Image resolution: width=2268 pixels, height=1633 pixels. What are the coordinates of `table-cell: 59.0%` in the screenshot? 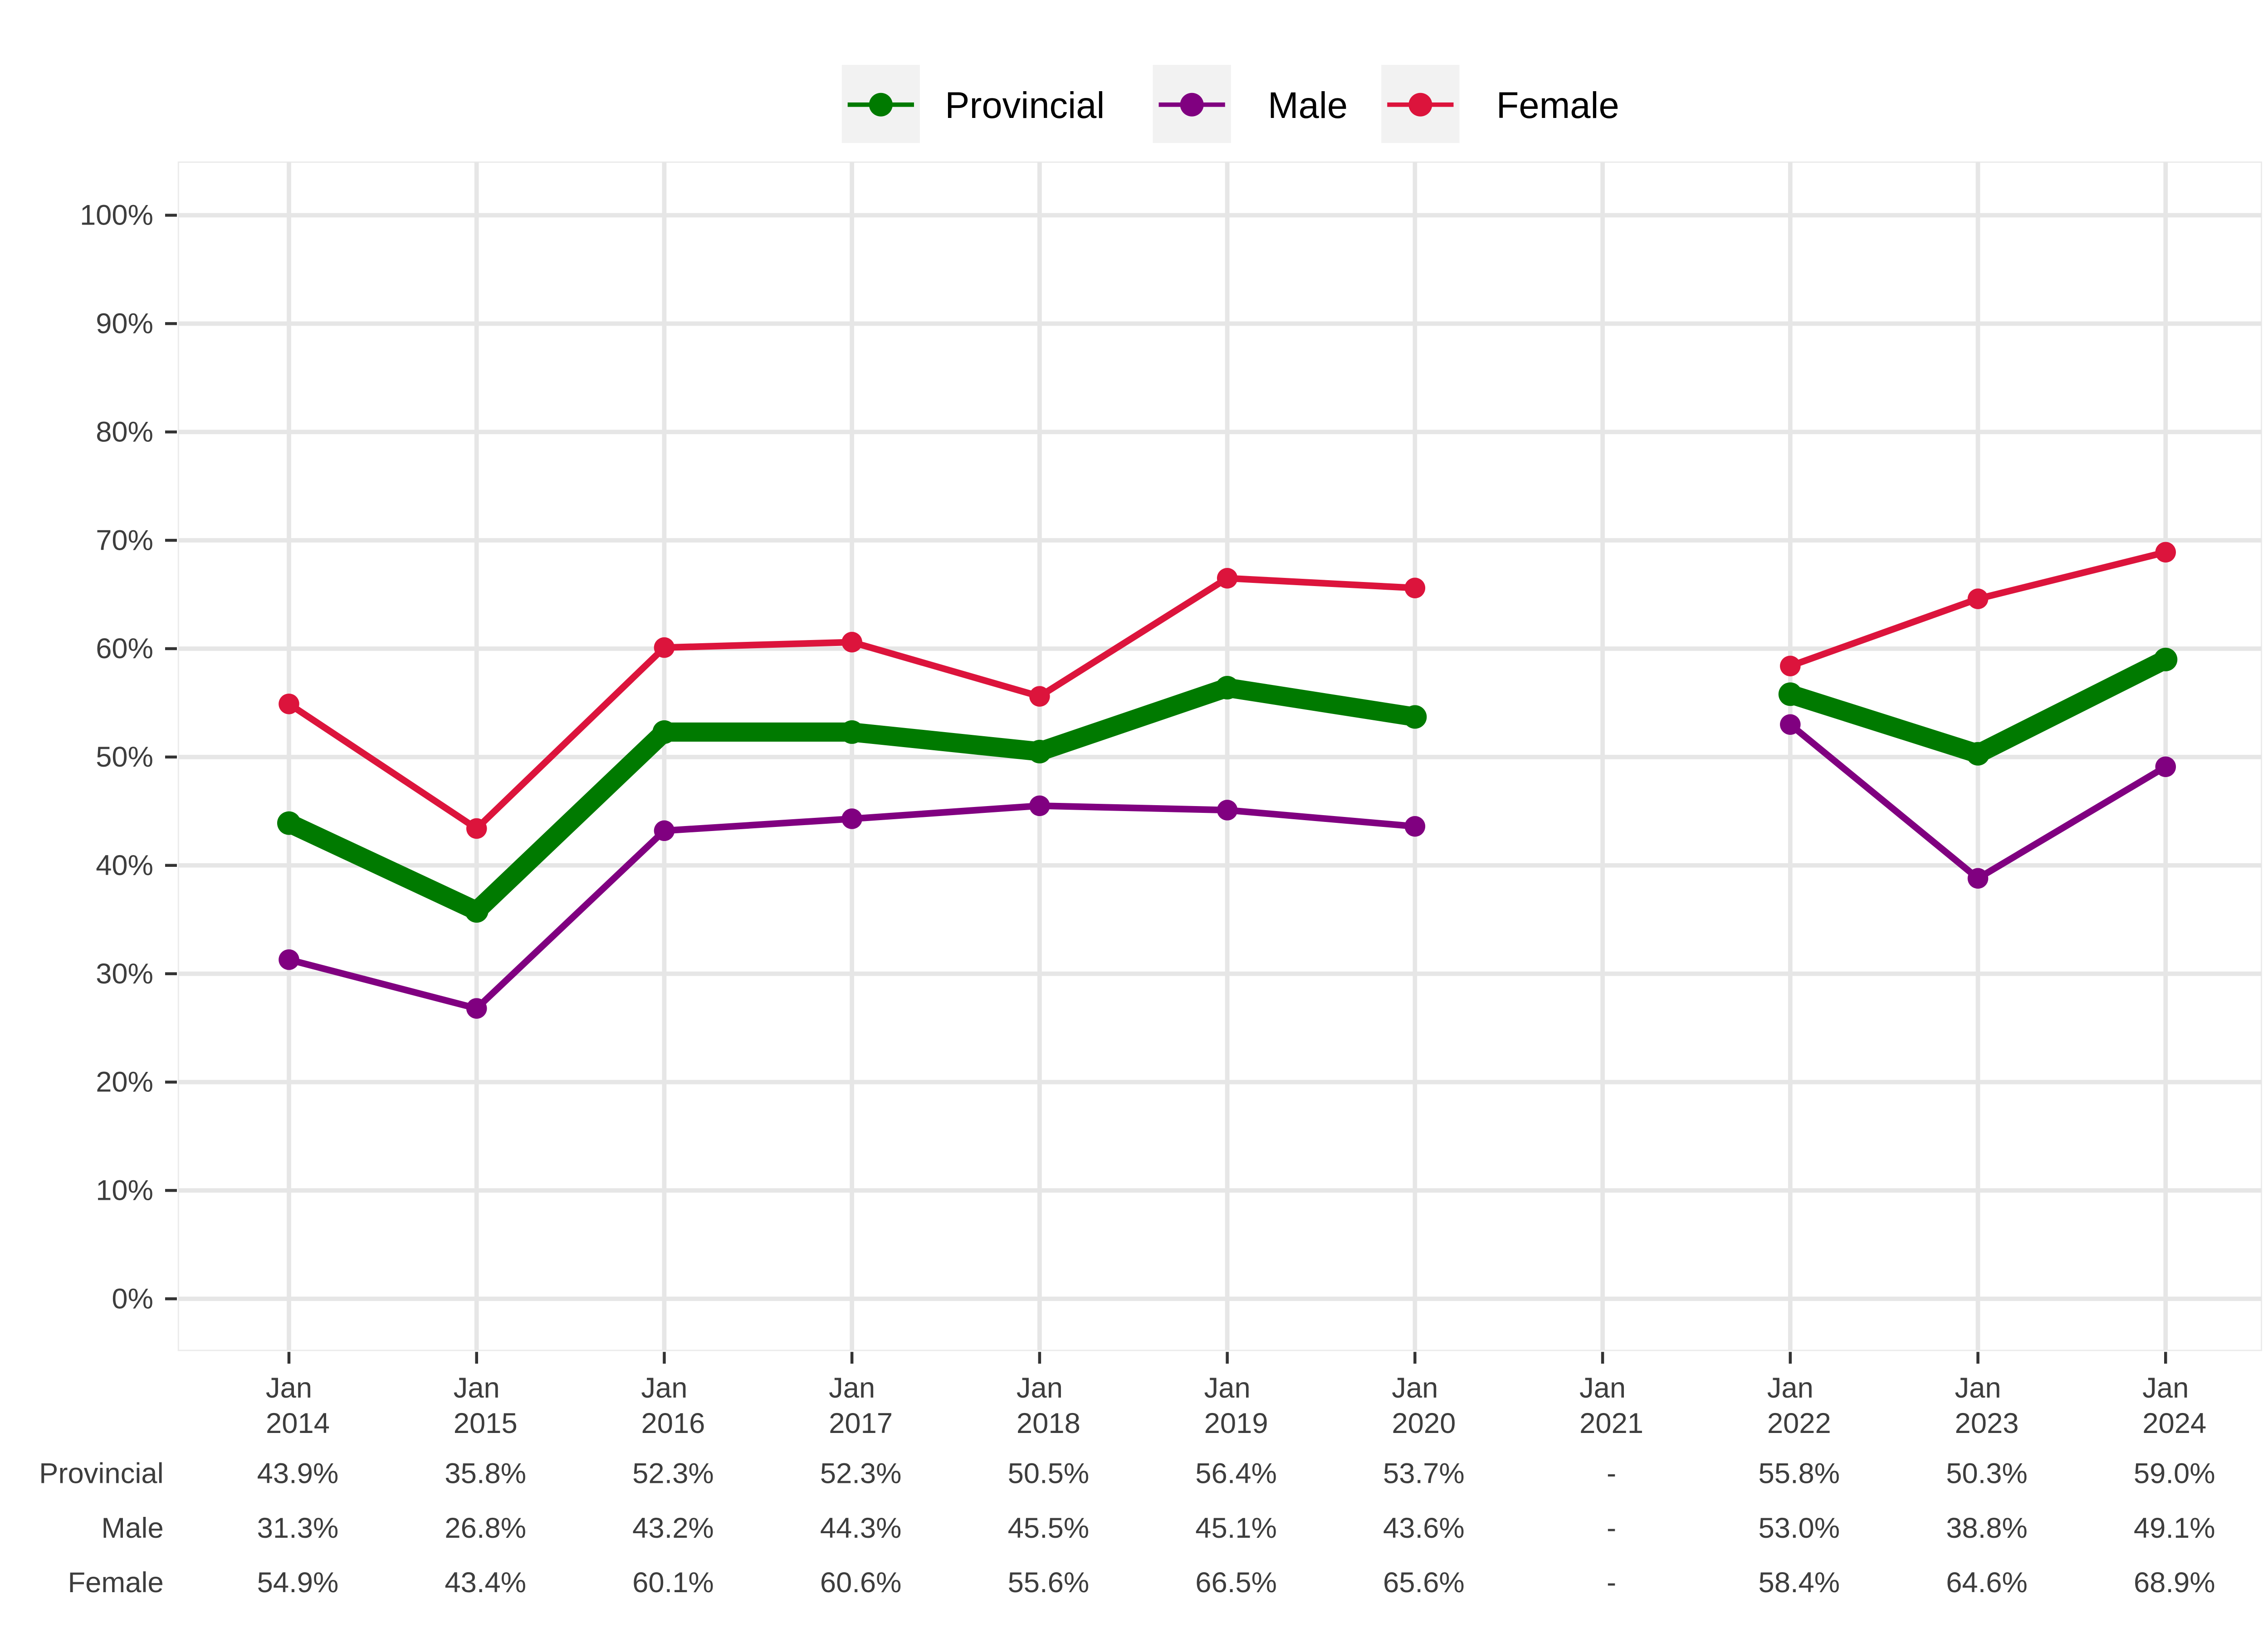 It's located at (2175, 1474).